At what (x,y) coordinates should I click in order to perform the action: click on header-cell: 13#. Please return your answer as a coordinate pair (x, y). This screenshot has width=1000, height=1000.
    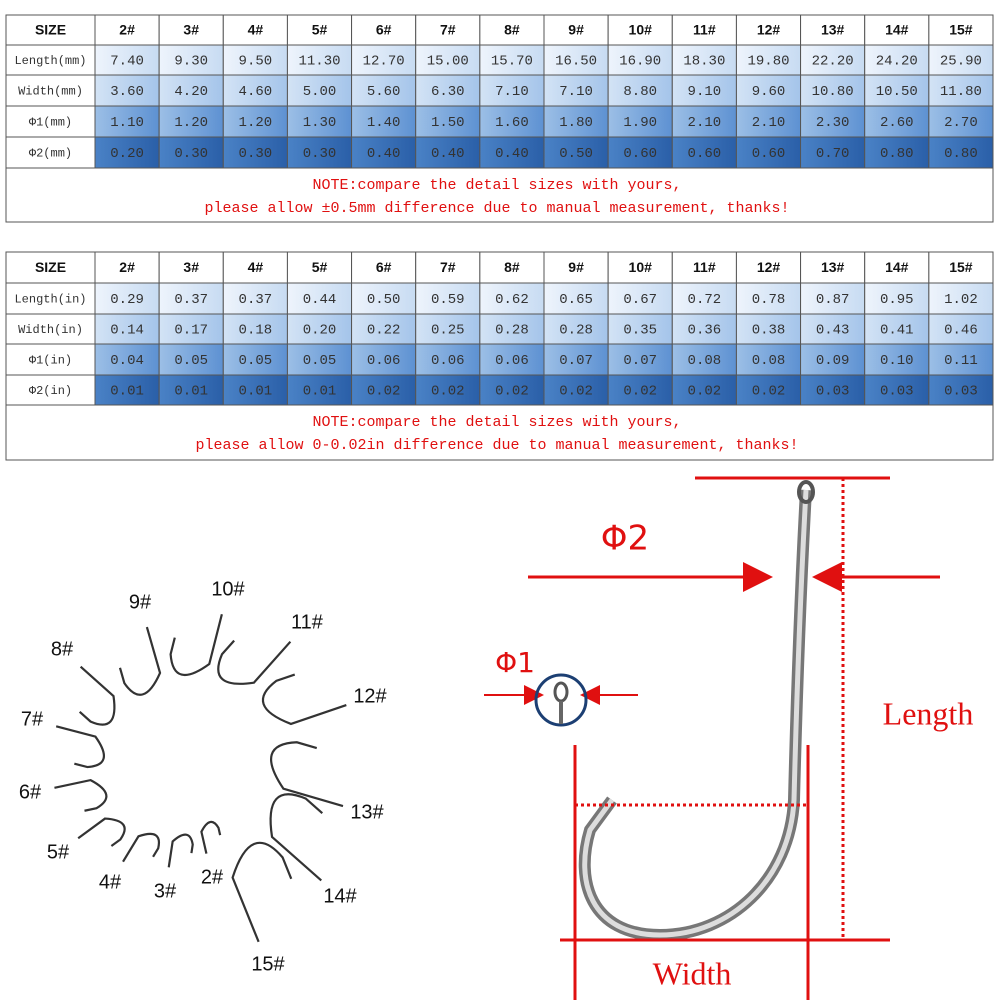
    Looking at the image, I should click on (833, 30).